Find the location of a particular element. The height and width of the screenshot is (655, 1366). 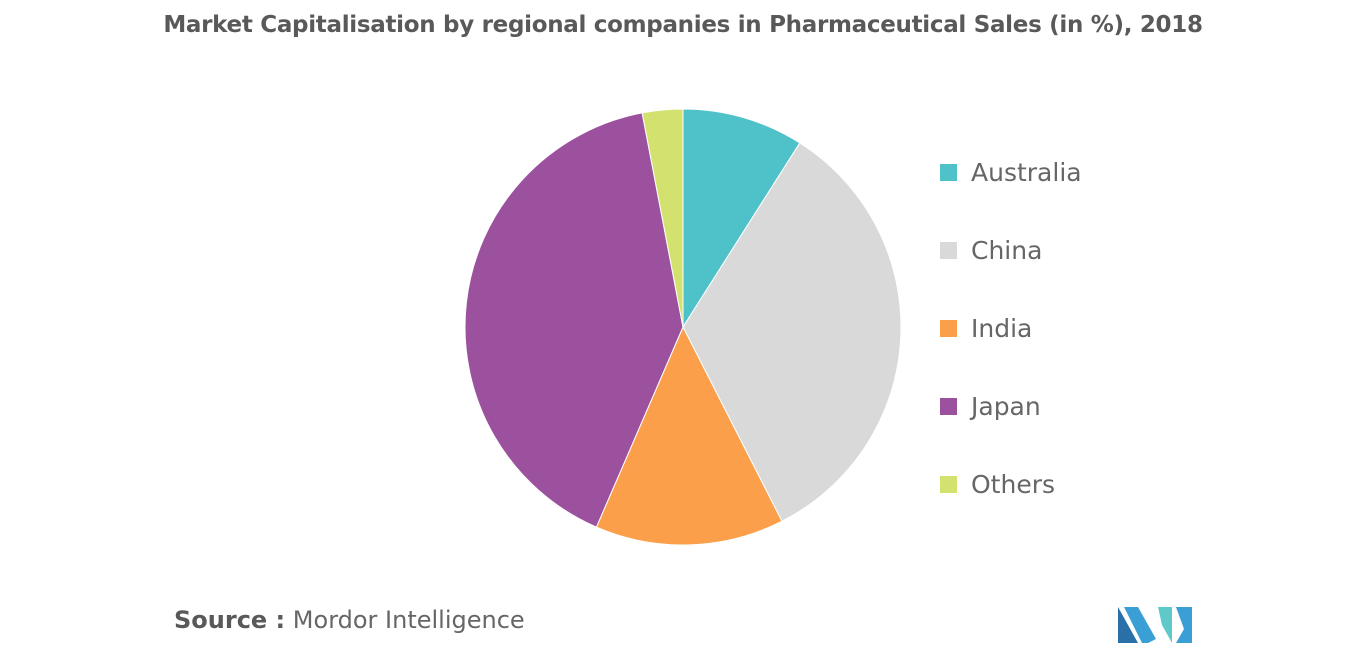

pie-slice-others is located at coordinates (662, 218).